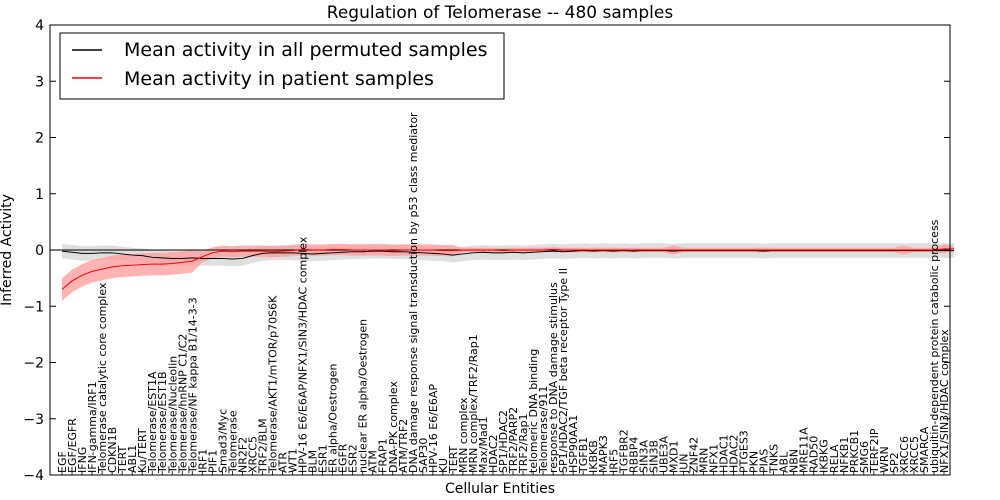  I want to click on x-tick-label: SP1/HDAC2, so click(503, 441).